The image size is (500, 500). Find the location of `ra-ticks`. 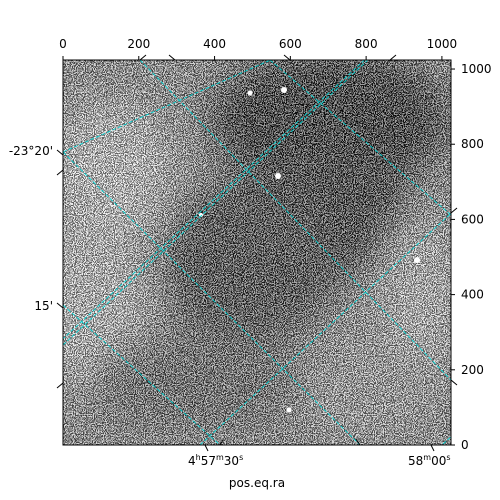

ra-ticks is located at coordinates (319, 445).